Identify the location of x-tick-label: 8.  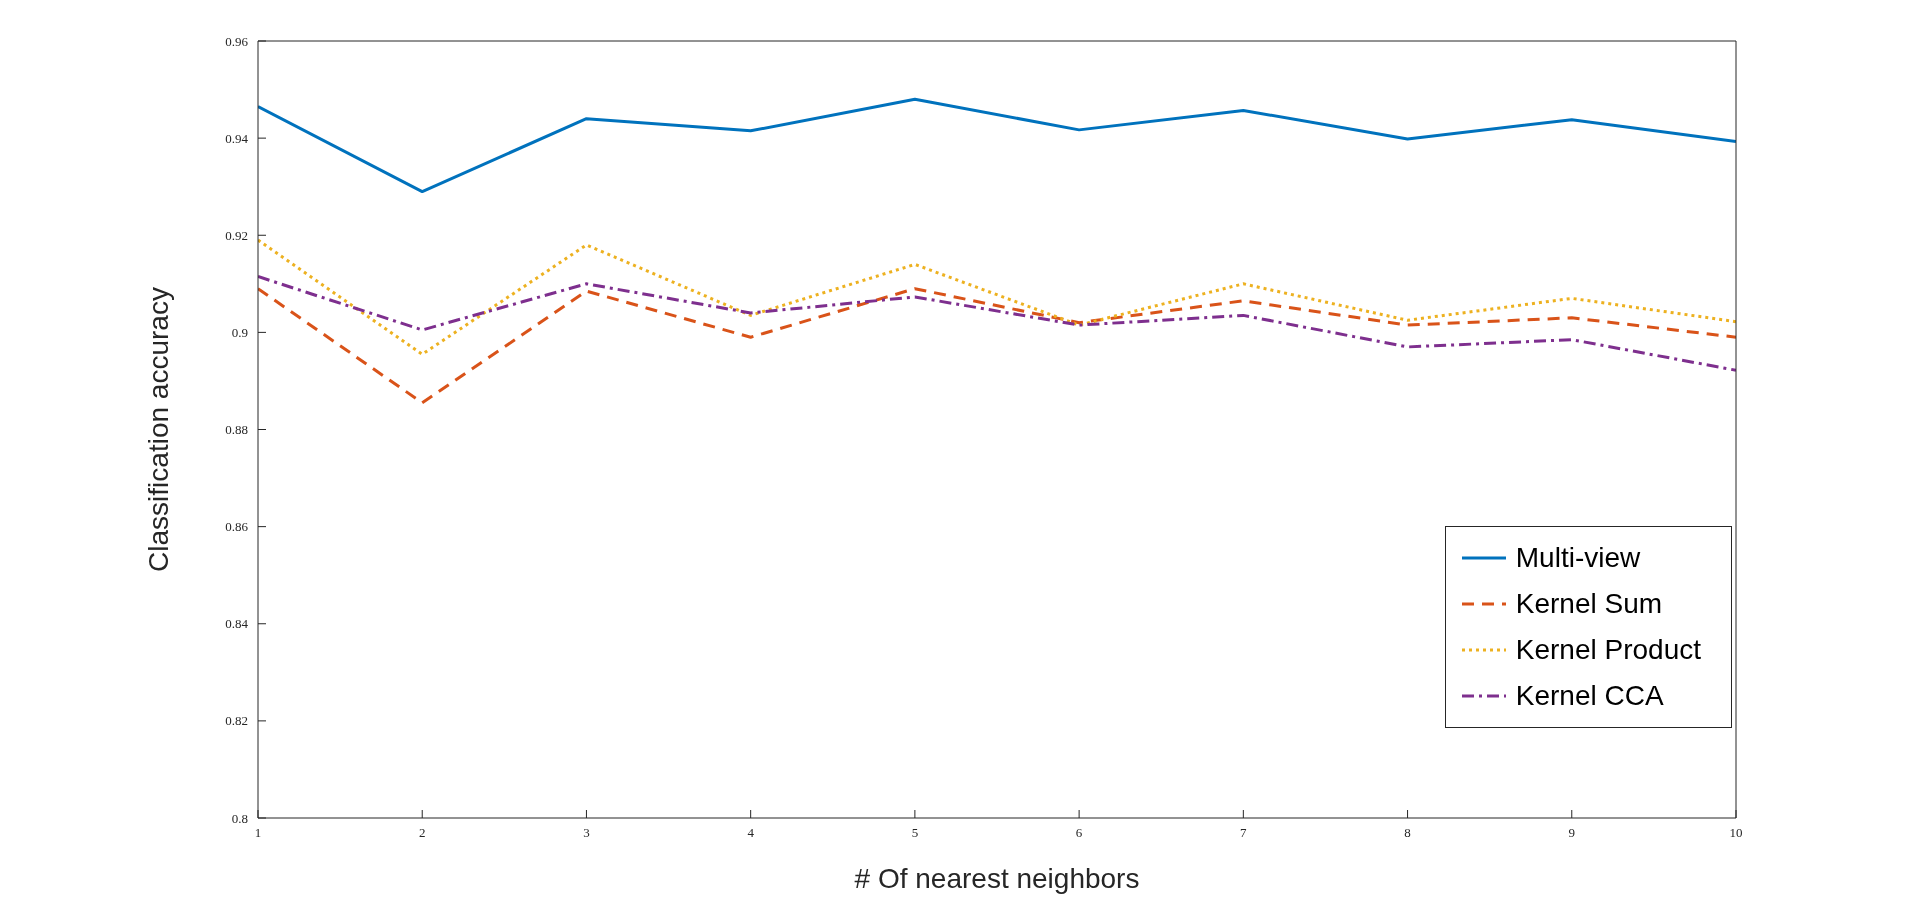
(1407, 833).